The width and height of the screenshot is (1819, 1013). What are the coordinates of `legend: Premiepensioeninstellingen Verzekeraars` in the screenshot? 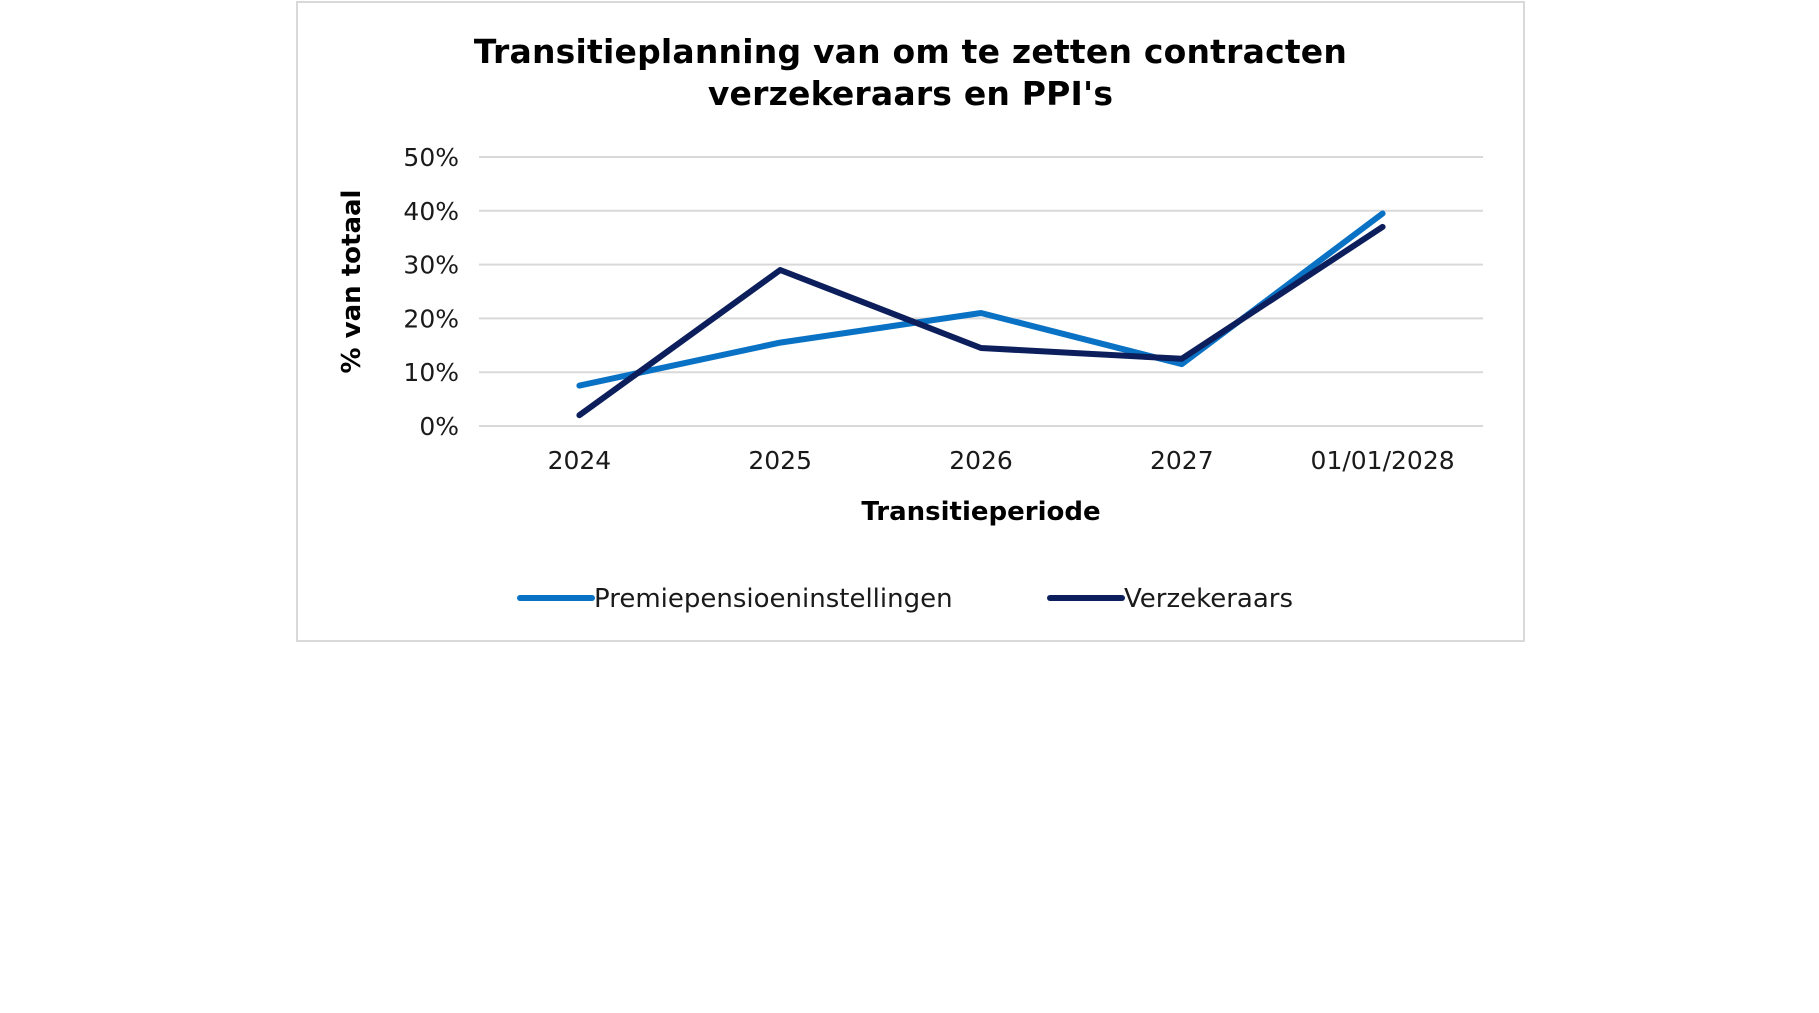 It's located at (905, 599).